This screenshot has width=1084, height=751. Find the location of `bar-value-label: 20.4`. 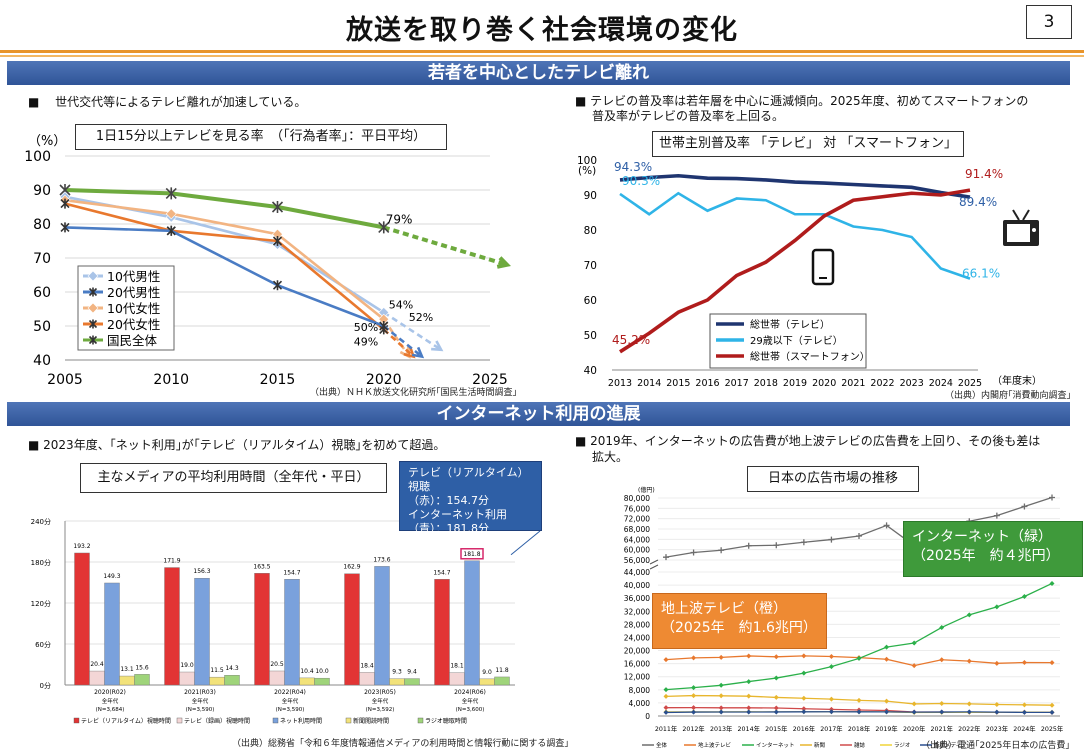

bar-value-label: 20.4 is located at coordinates (97, 664).